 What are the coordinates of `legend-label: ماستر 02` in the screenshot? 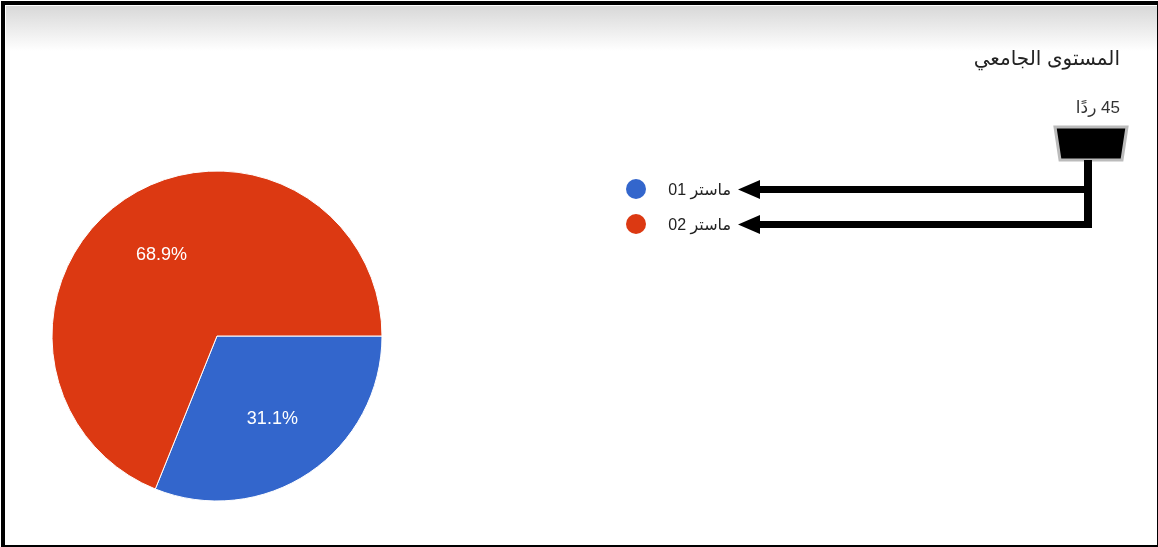 It's located at (699, 225).